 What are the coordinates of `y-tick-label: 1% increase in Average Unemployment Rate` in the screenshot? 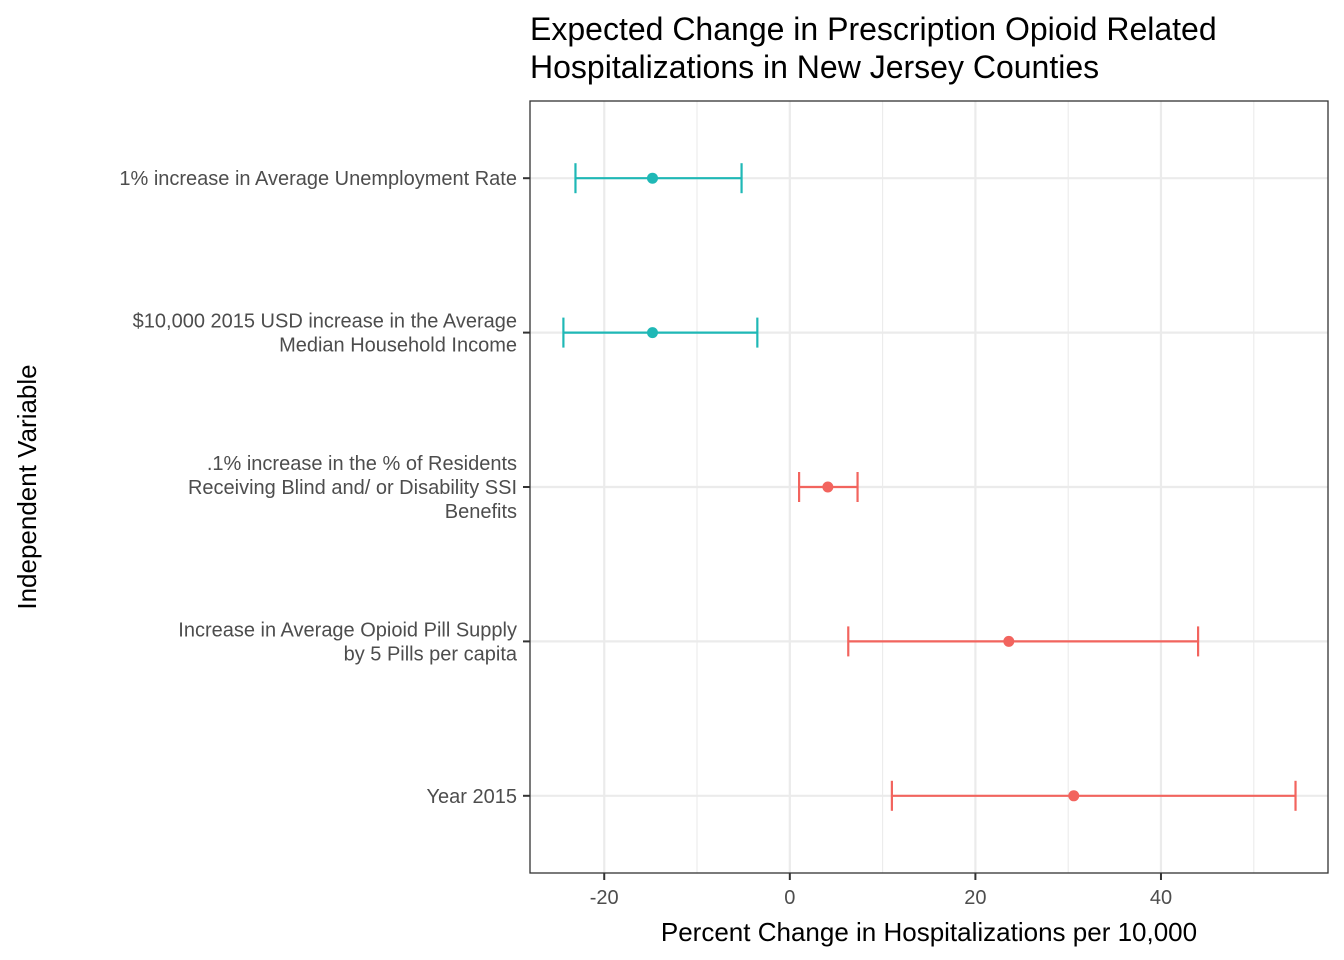 It's located at (318, 179).